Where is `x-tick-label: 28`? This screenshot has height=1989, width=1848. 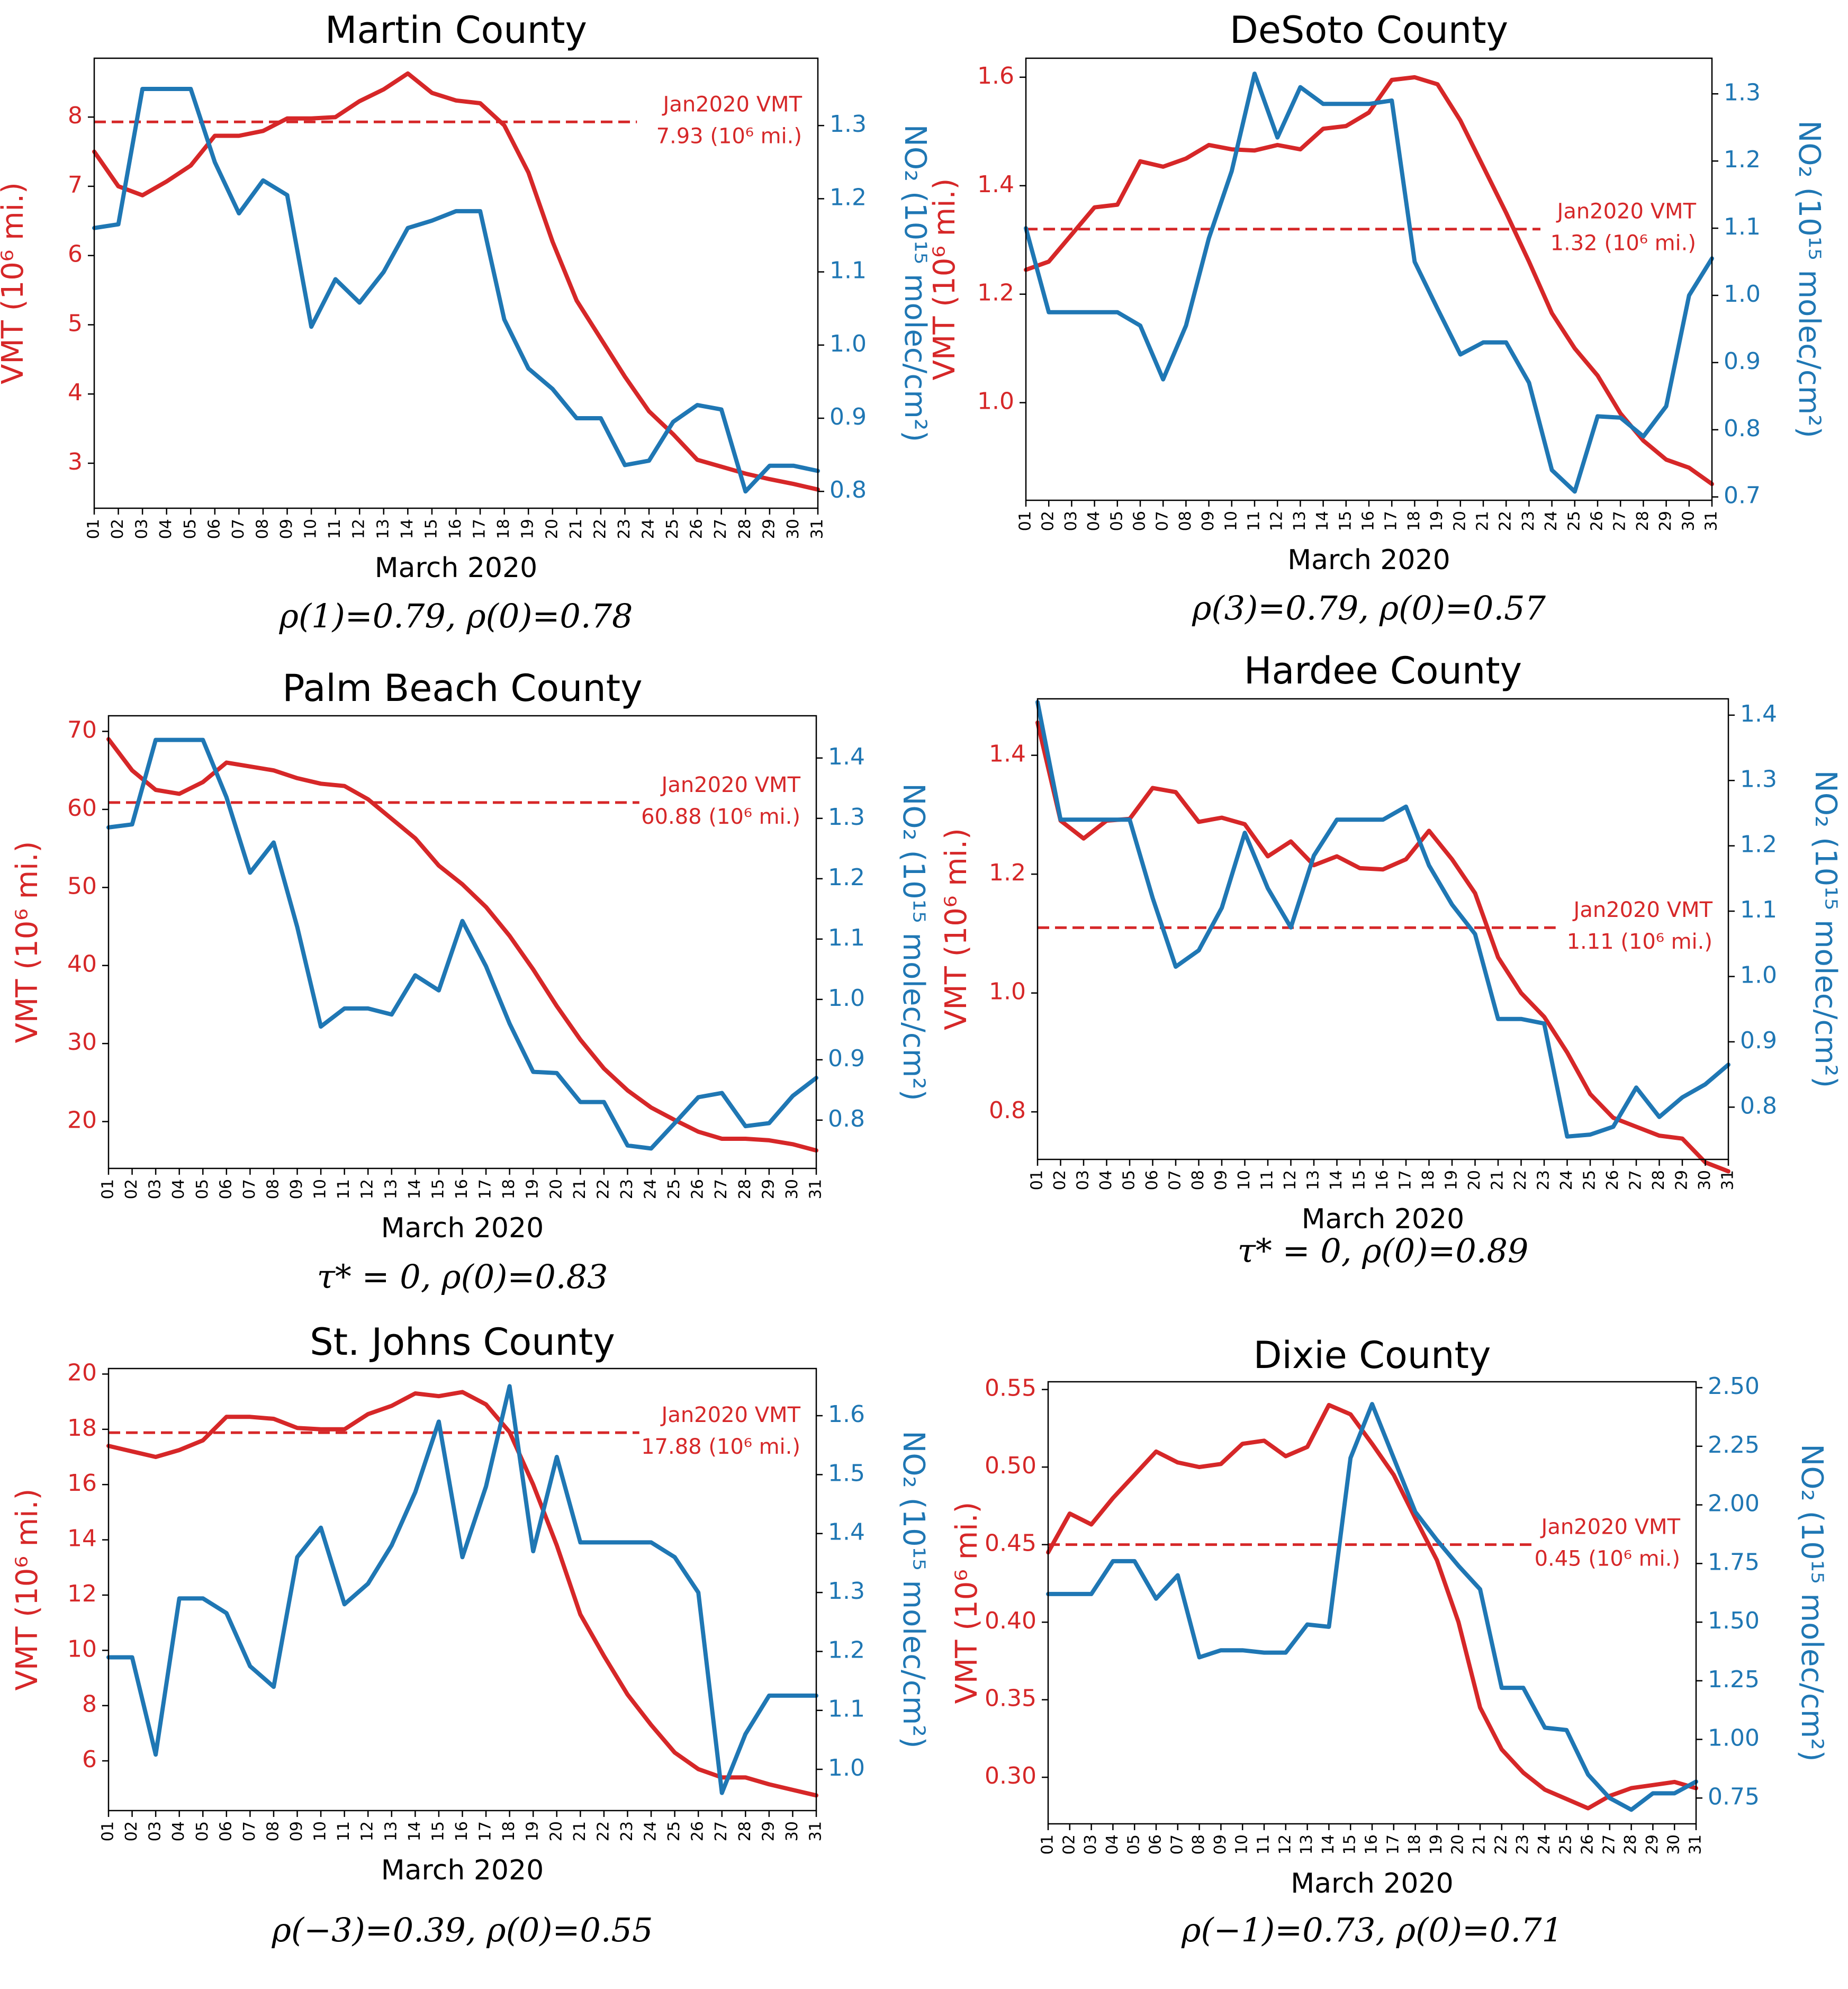
x-tick-label: 28 is located at coordinates (1630, 1844).